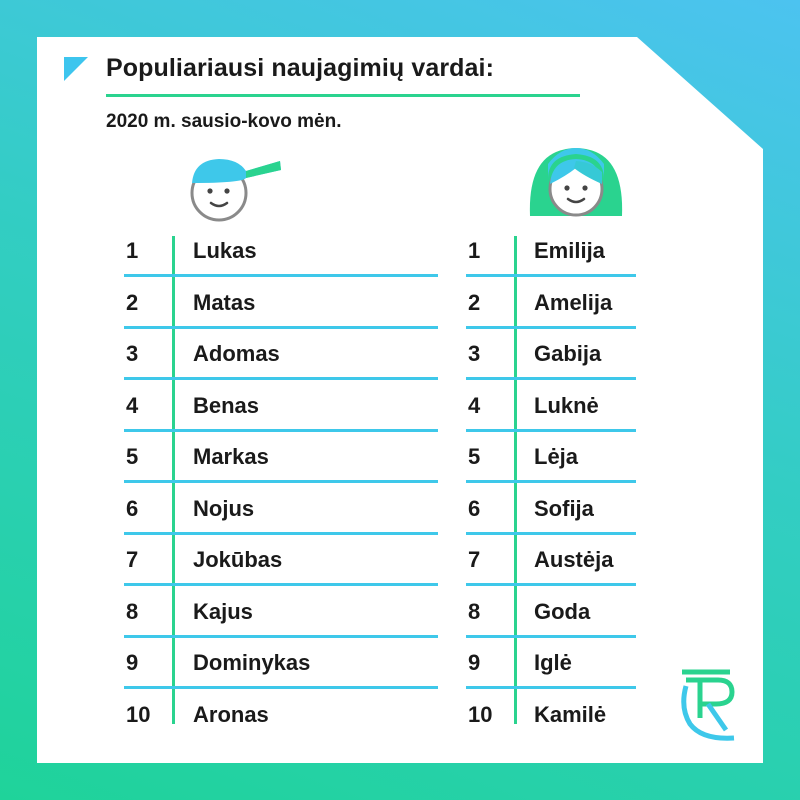 This screenshot has width=800, height=800. Describe the element at coordinates (236, 353) in the screenshot. I see `boy-name: Adomas` at that location.